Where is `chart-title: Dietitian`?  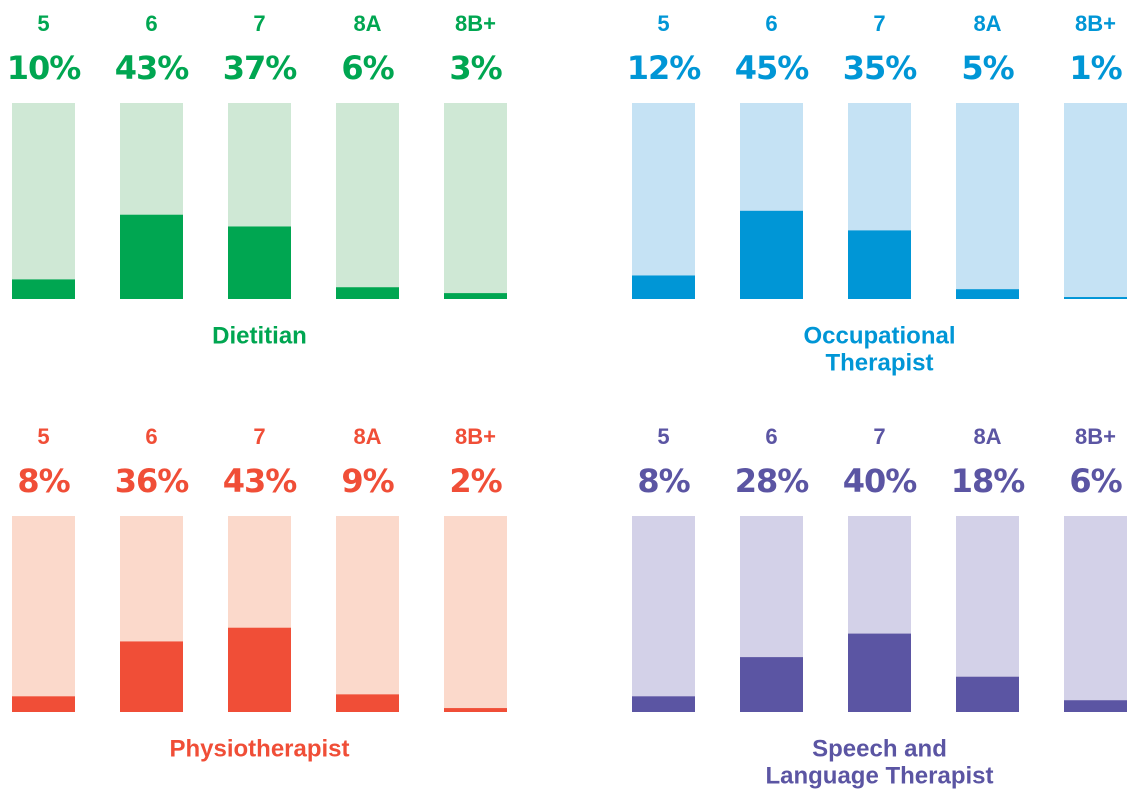
chart-title: Dietitian is located at coordinates (259, 335).